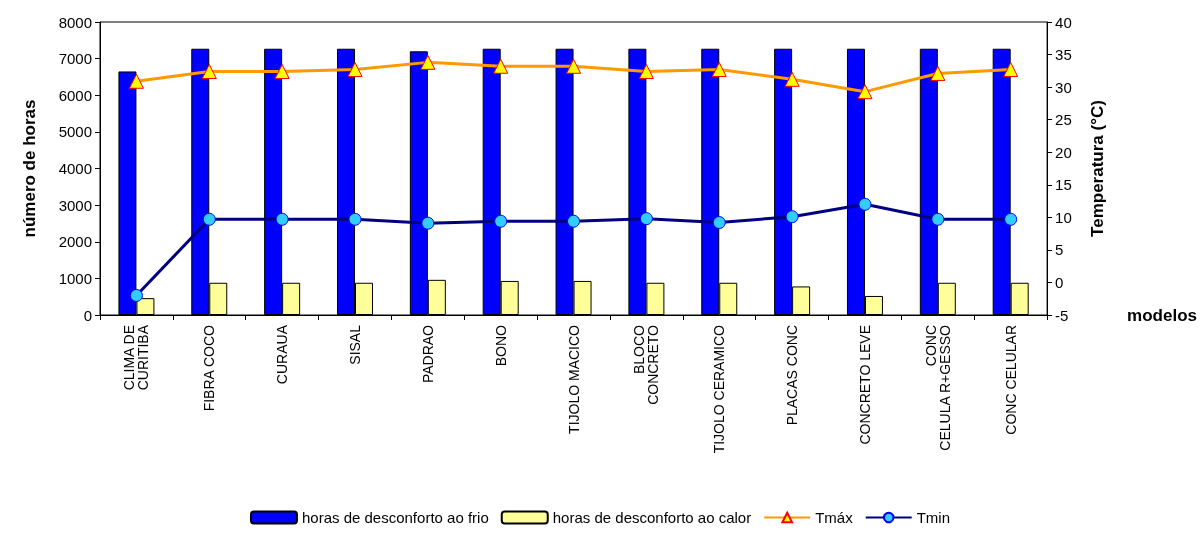 The width and height of the screenshot is (1200, 534). What do you see at coordinates (75, 242) in the screenshot?
I see `y-tick-label: 2000` at bounding box center [75, 242].